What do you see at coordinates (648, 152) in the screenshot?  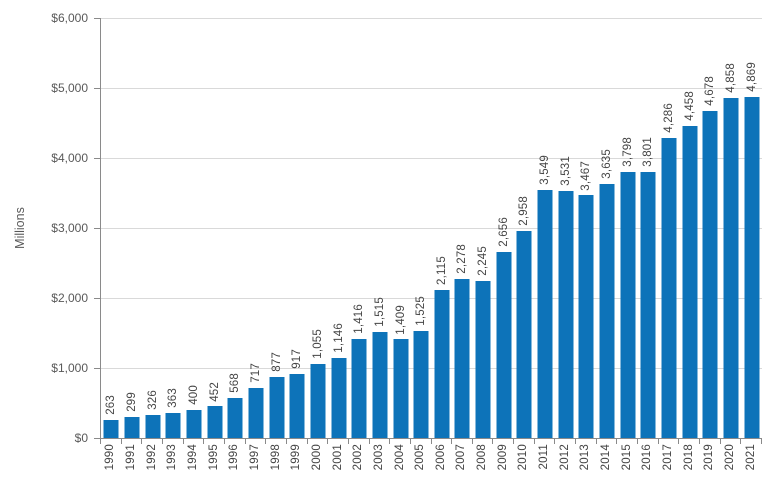 I see `bar-value-label: 3,801` at bounding box center [648, 152].